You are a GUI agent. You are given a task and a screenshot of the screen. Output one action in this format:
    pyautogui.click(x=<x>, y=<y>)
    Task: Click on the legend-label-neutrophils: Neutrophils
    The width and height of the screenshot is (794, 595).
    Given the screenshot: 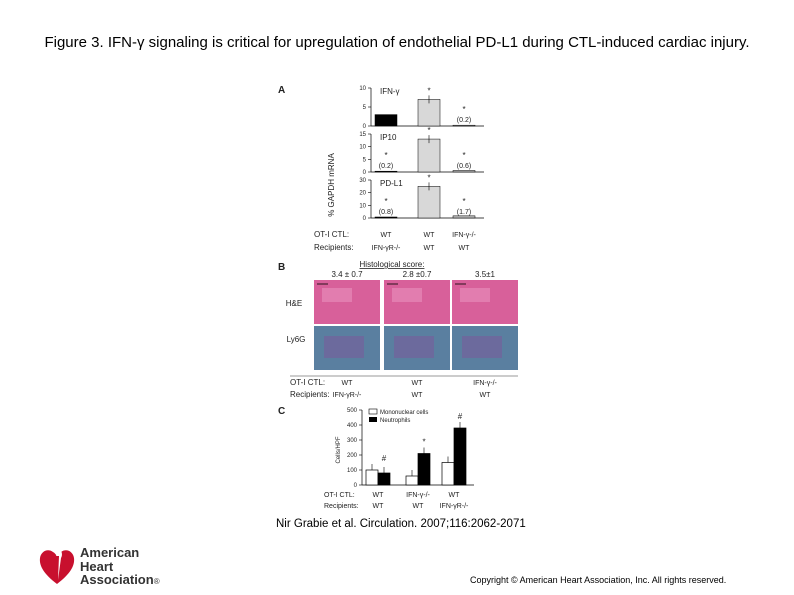 What is the action you would take?
    pyautogui.click(x=395, y=421)
    